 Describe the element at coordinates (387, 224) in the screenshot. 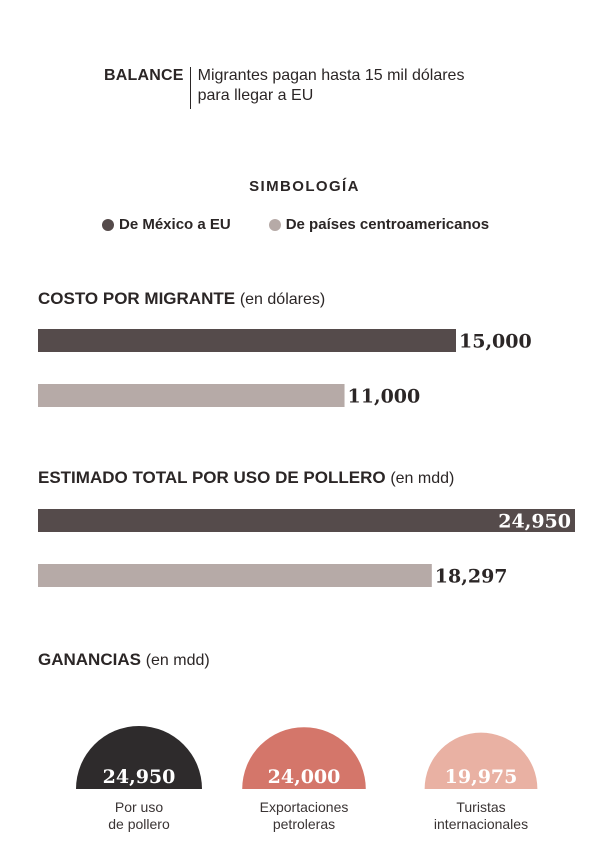

I see `legend-label-centroamerica: De países centroamericanos` at that location.